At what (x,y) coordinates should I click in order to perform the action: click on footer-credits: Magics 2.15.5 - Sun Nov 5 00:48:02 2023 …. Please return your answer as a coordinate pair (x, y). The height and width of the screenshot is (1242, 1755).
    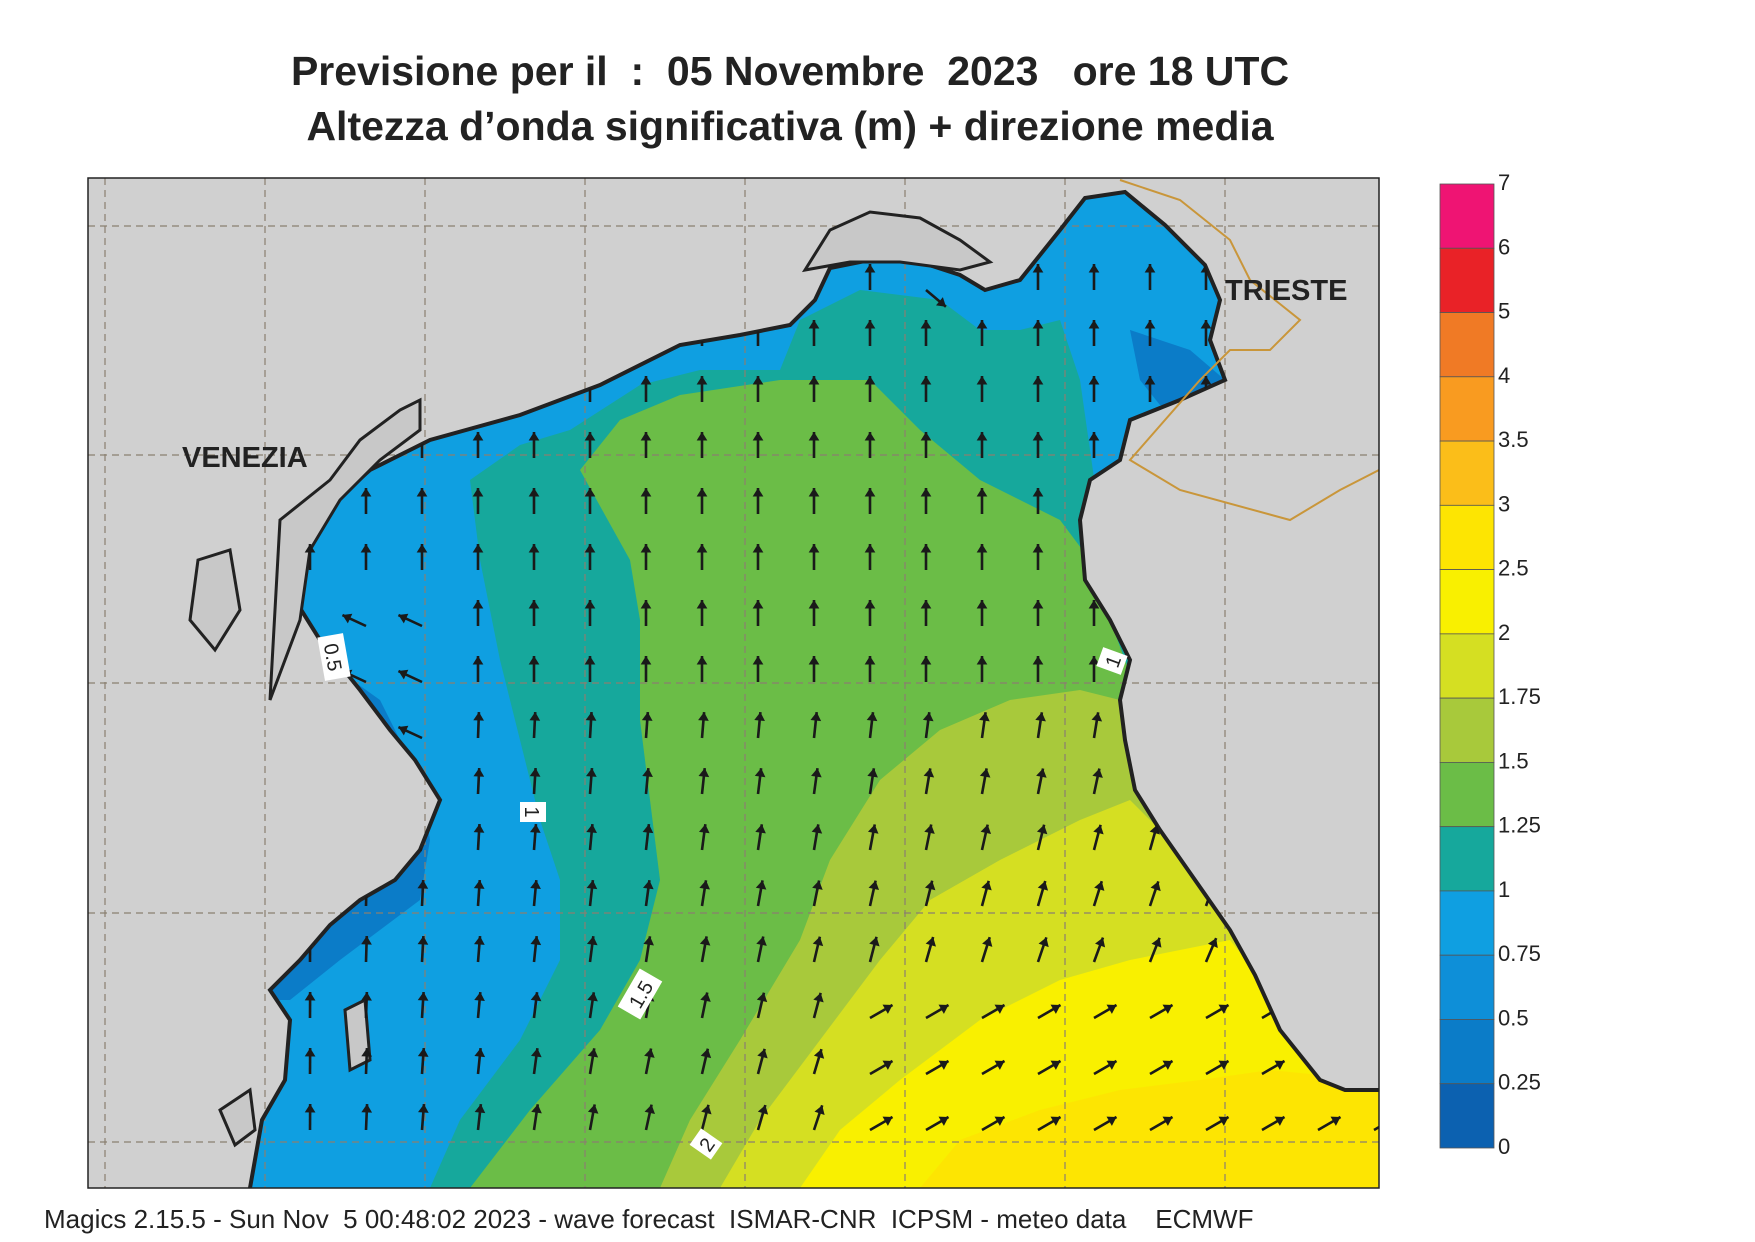
    Looking at the image, I should click on (649, 1219).